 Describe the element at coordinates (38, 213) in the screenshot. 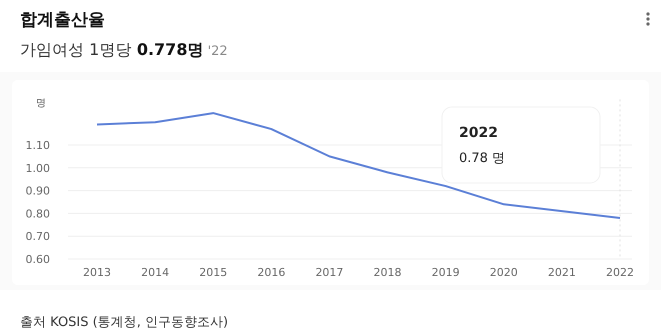

I see `y-tick-label: 0.80` at that location.